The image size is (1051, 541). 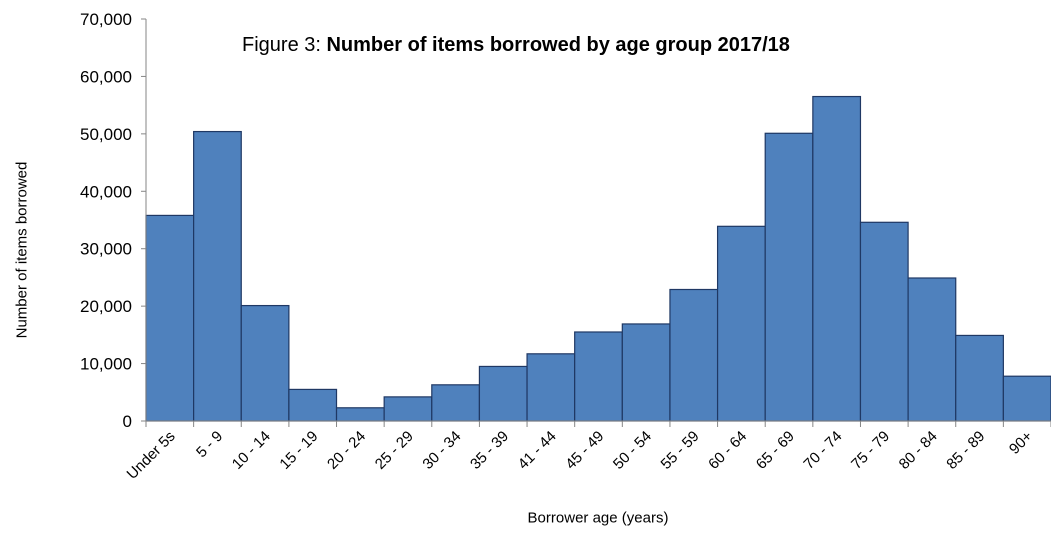 What do you see at coordinates (632, 450) in the screenshot?
I see `x-tick-label: 50 - 54` at bounding box center [632, 450].